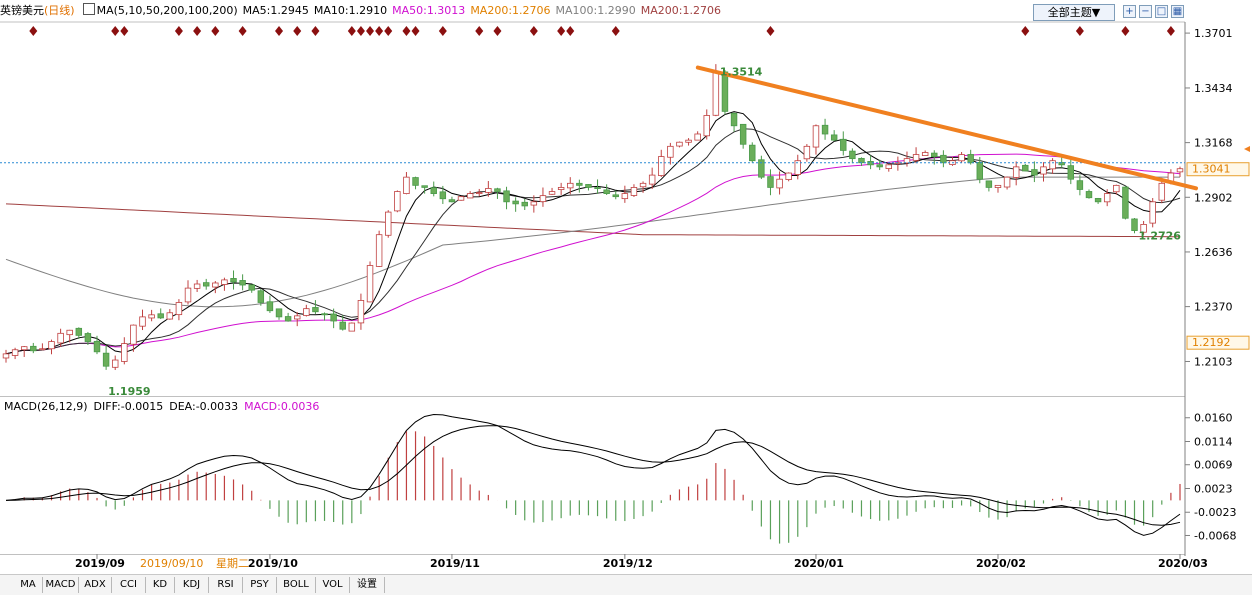  Describe the element at coordinates (1177, 11) in the screenshot. I see `grid-icon: ▦` at that location.